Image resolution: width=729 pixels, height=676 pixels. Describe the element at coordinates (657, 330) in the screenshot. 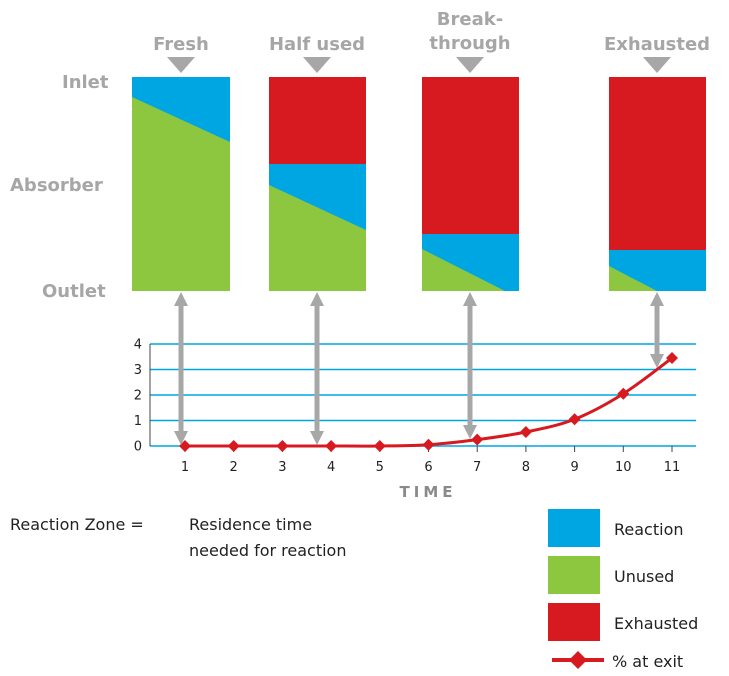

I see `arrow-exhausted` at that location.